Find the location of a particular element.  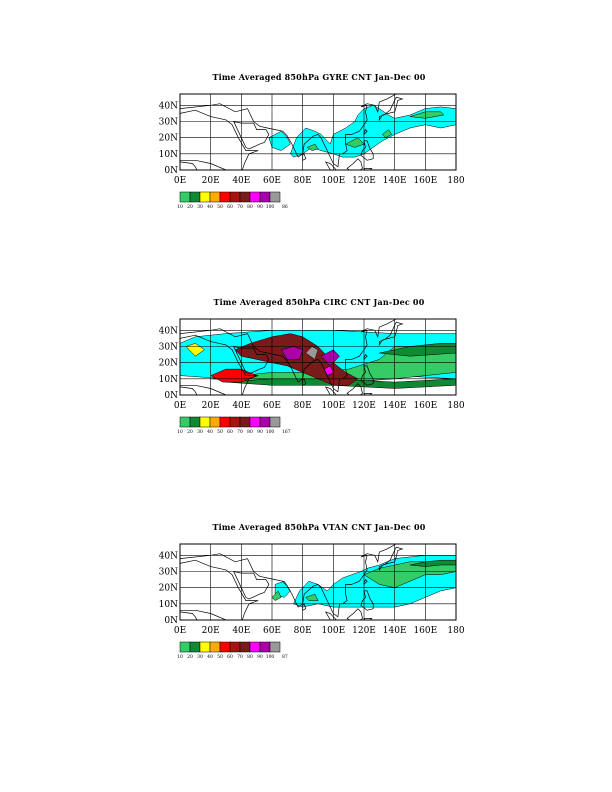

plot-frame is located at coordinates (318, 357).